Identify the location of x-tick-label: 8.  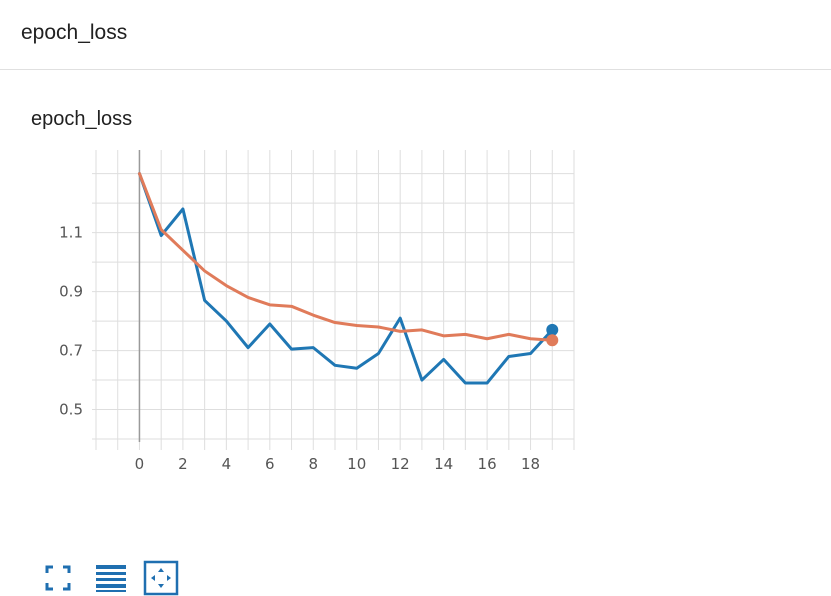
(313, 464).